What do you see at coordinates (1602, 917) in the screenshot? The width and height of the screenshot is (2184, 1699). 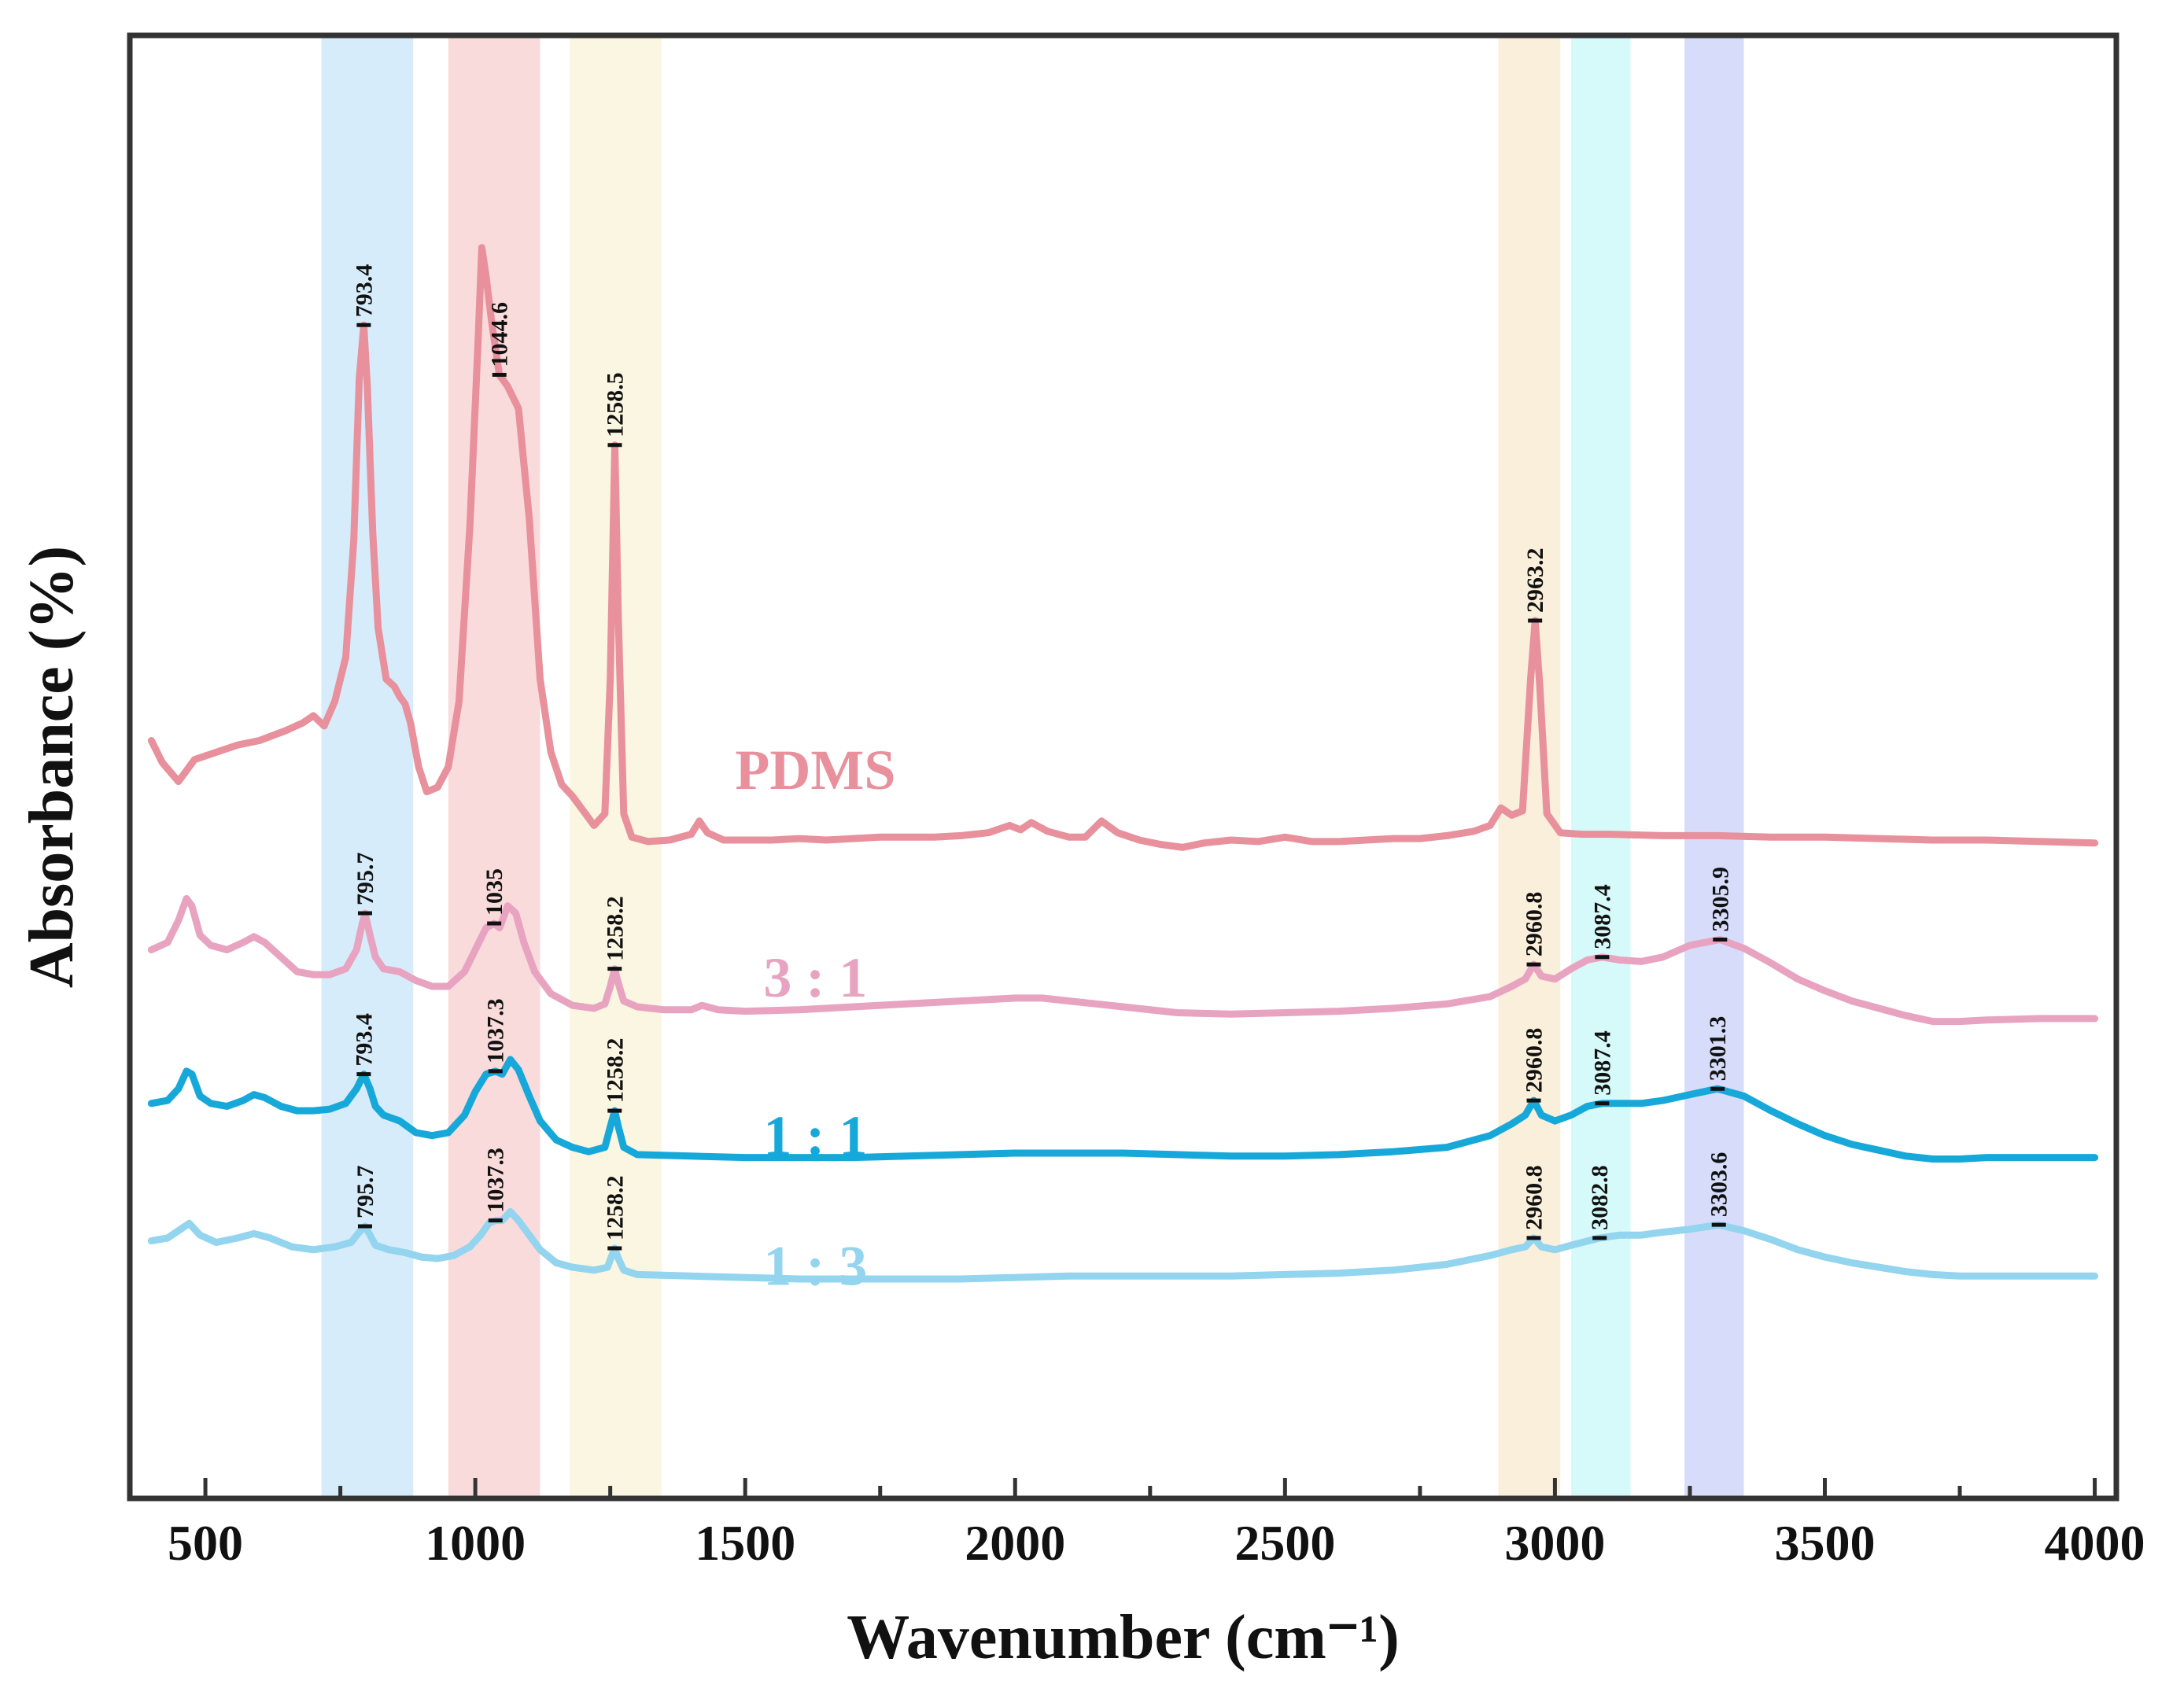 I see `peak-label-9: 3087.4` at bounding box center [1602, 917].